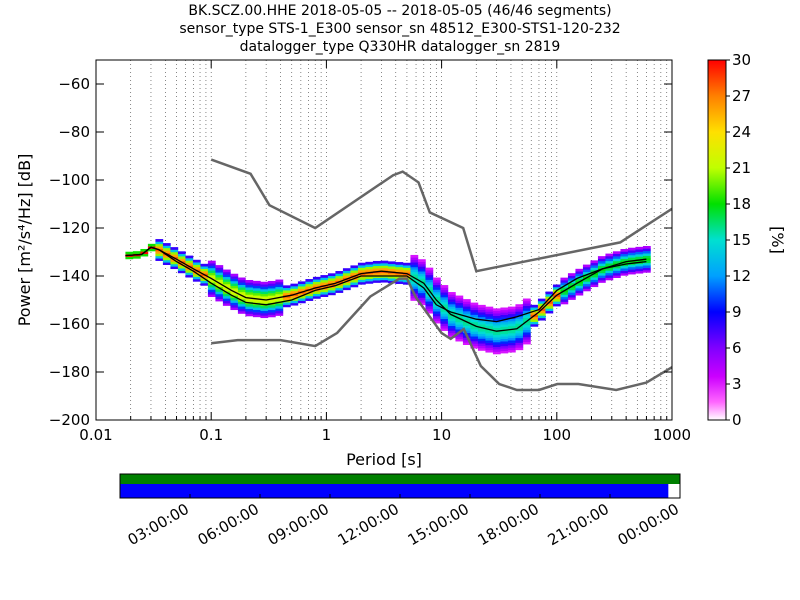  I want to click on colorbar-tick-label: 6, so click(737, 348).